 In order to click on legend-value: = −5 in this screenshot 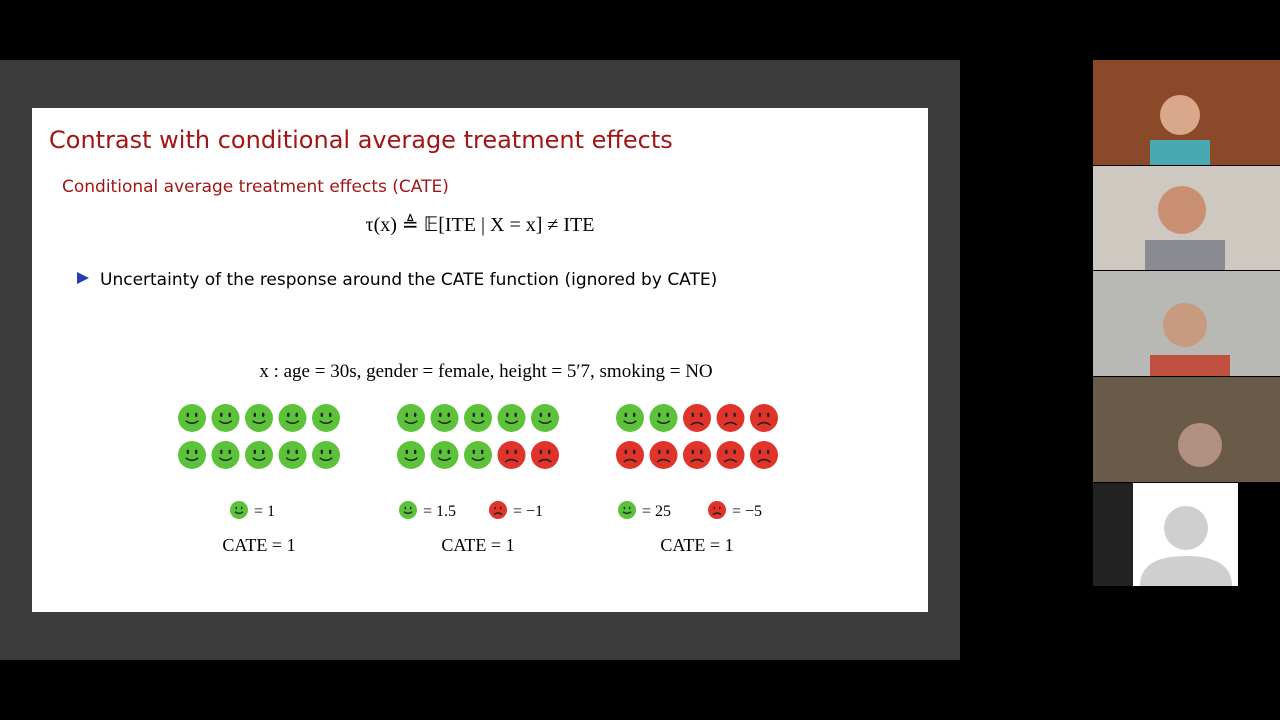, I will do `click(747, 511)`.